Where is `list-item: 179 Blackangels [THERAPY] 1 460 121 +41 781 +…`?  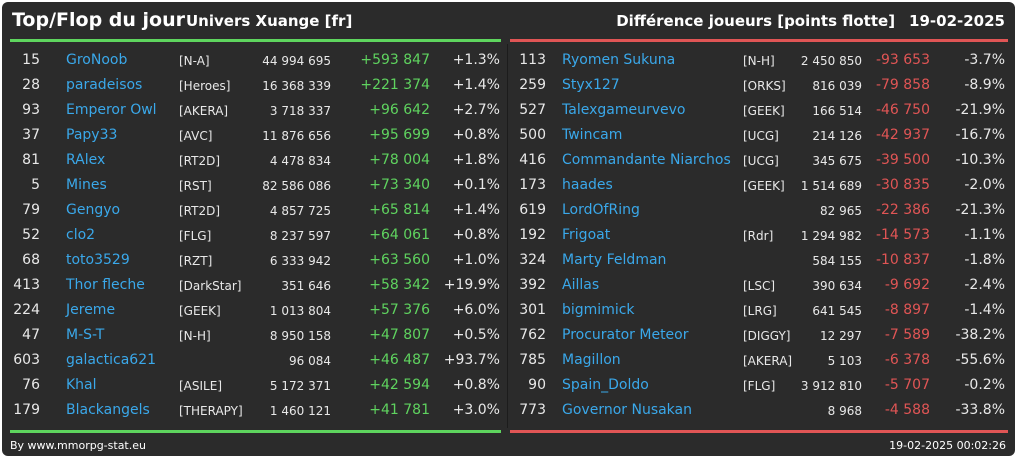
list-item: 179 Blackangels [THERAPY] 1 460 121 +41 781 +… is located at coordinates (254, 410).